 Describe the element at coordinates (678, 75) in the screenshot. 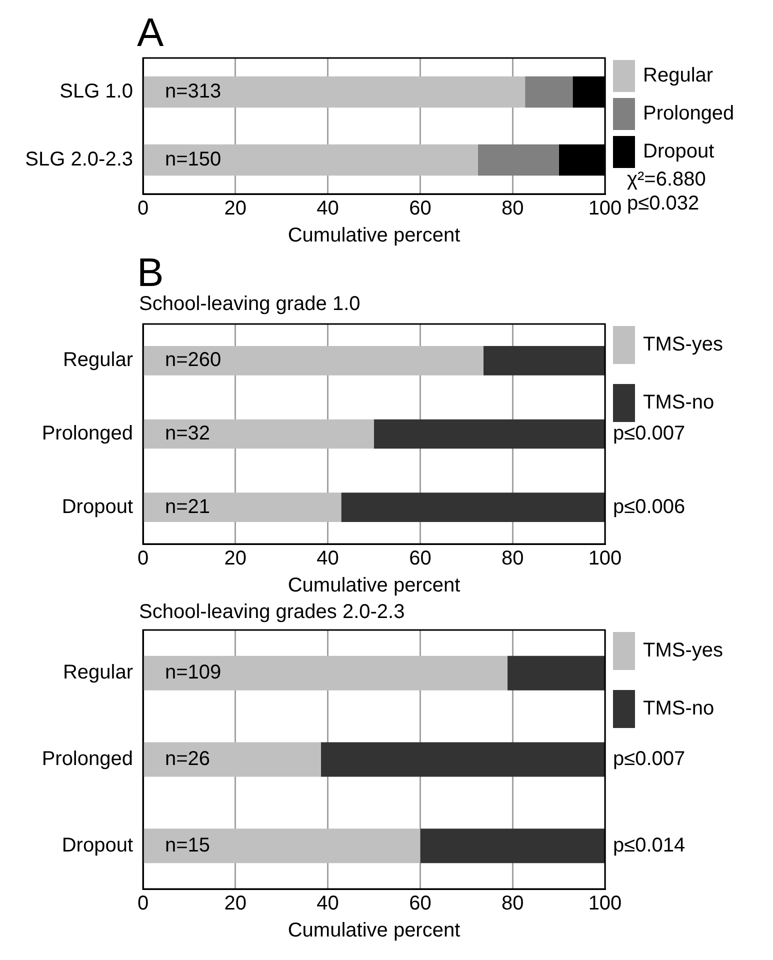

I see `legend-label: Regular` at that location.